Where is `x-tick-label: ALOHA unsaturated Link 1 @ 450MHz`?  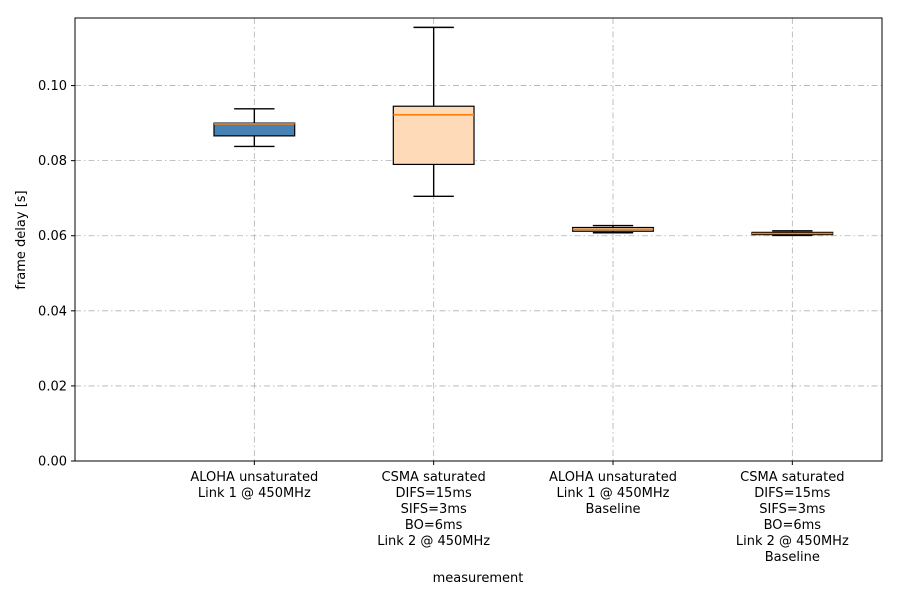 x-tick-label: ALOHA unsaturated Link 1 @ 450MHz is located at coordinates (254, 485).